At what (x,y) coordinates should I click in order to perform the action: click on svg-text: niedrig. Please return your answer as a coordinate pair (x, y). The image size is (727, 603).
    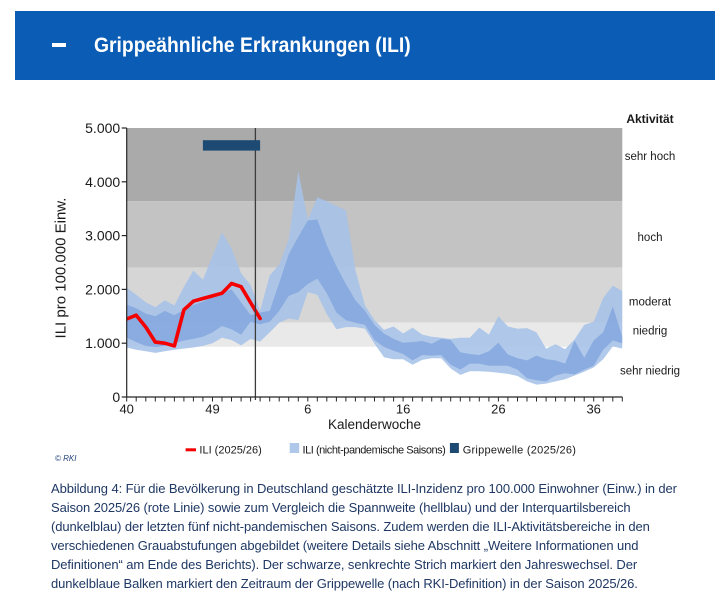
    Looking at the image, I should click on (650, 332).